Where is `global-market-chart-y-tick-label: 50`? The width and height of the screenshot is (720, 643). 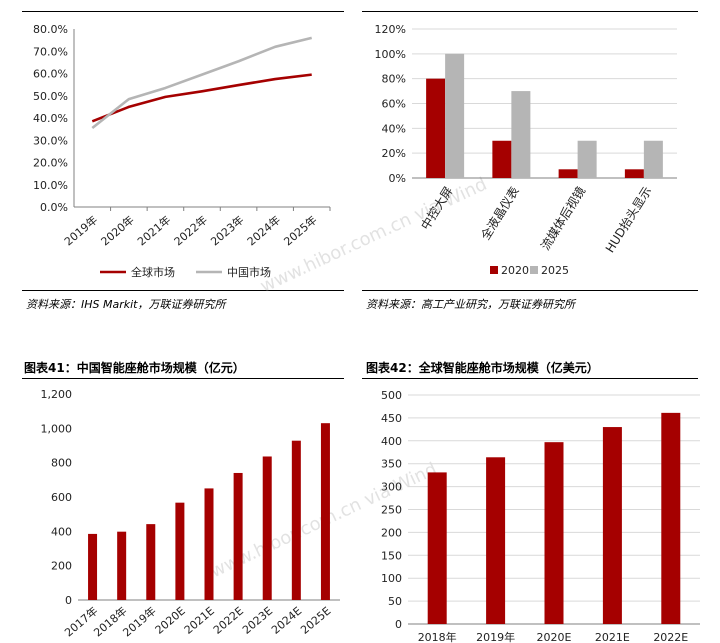 global-market-chart-y-tick-label: 50 is located at coordinates (395, 601).